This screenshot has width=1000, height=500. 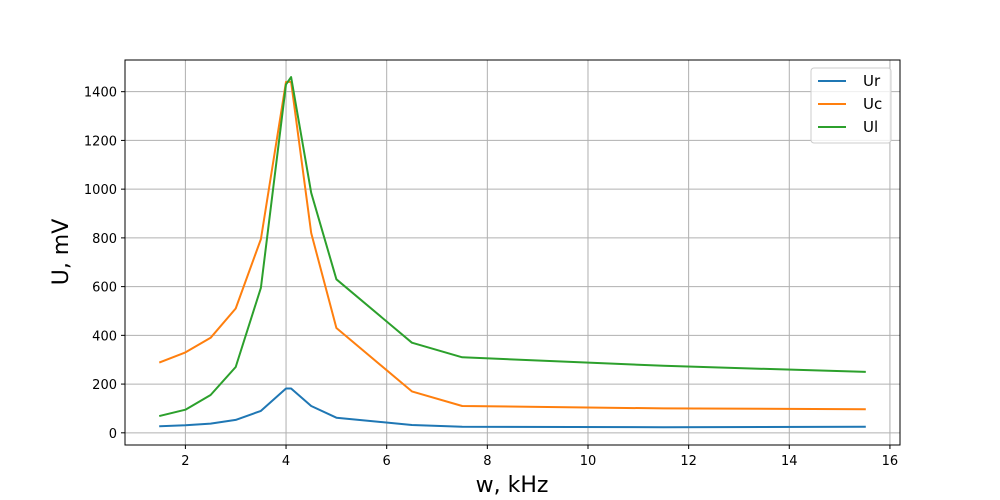 What do you see at coordinates (104, 336) in the screenshot?
I see `y-tick-label: 400` at bounding box center [104, 336].